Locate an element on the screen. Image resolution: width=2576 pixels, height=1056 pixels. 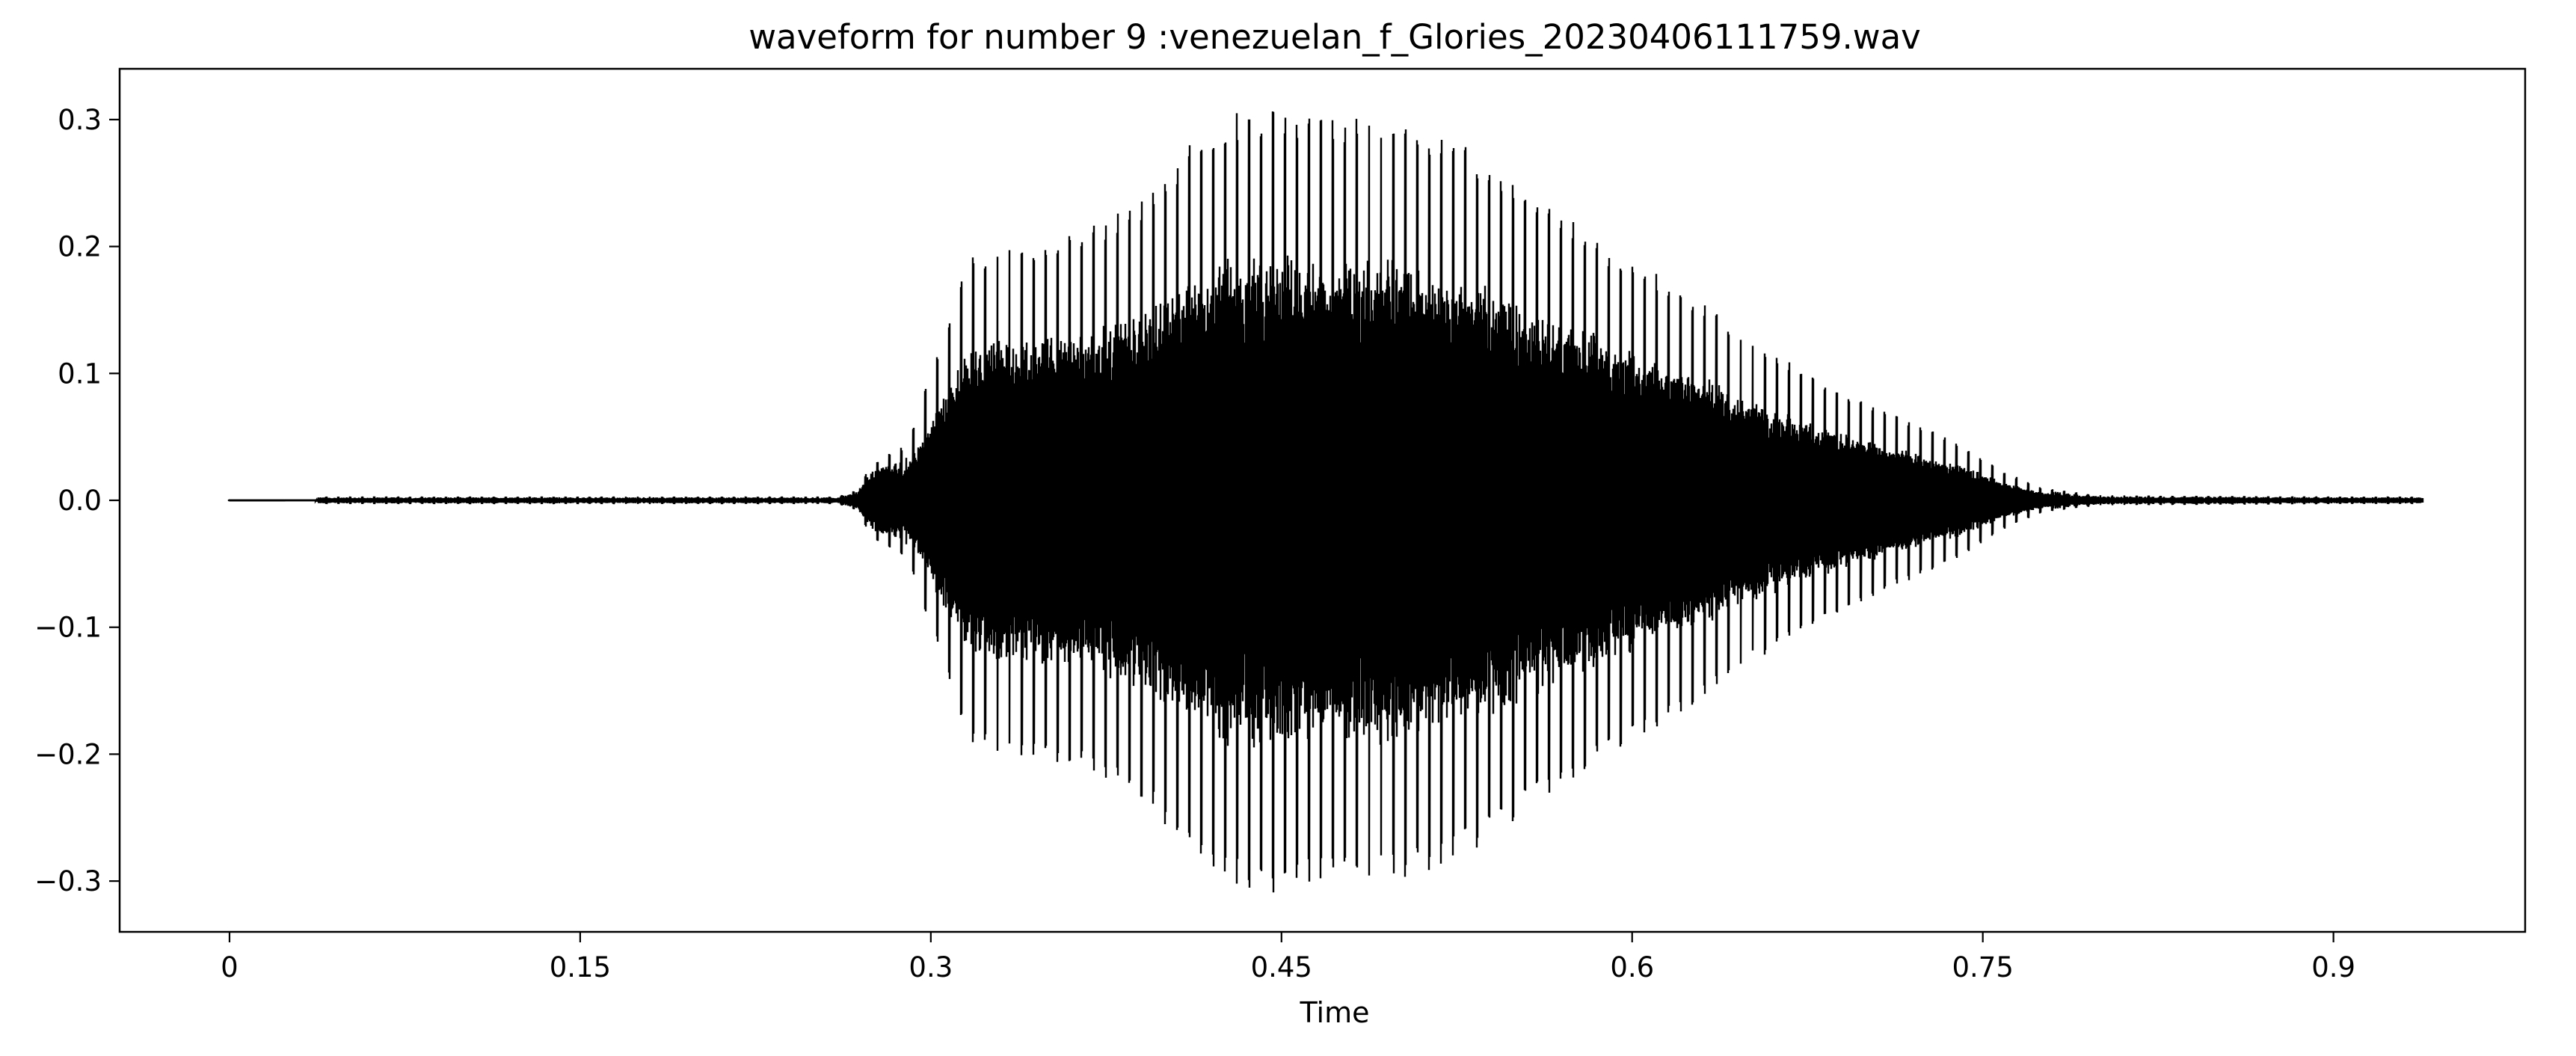
y-tick-label: 0.1 is located at coordinates (80, 373).